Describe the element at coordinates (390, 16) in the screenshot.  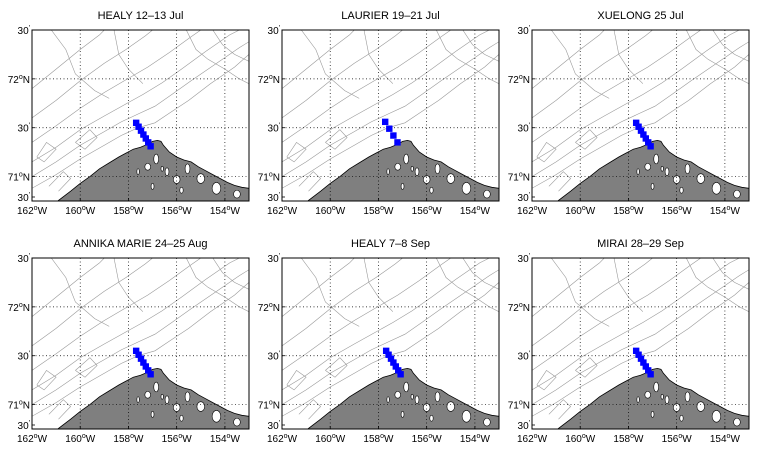
I see `panel-title: LAURIER 19–21 Jul` at that location.